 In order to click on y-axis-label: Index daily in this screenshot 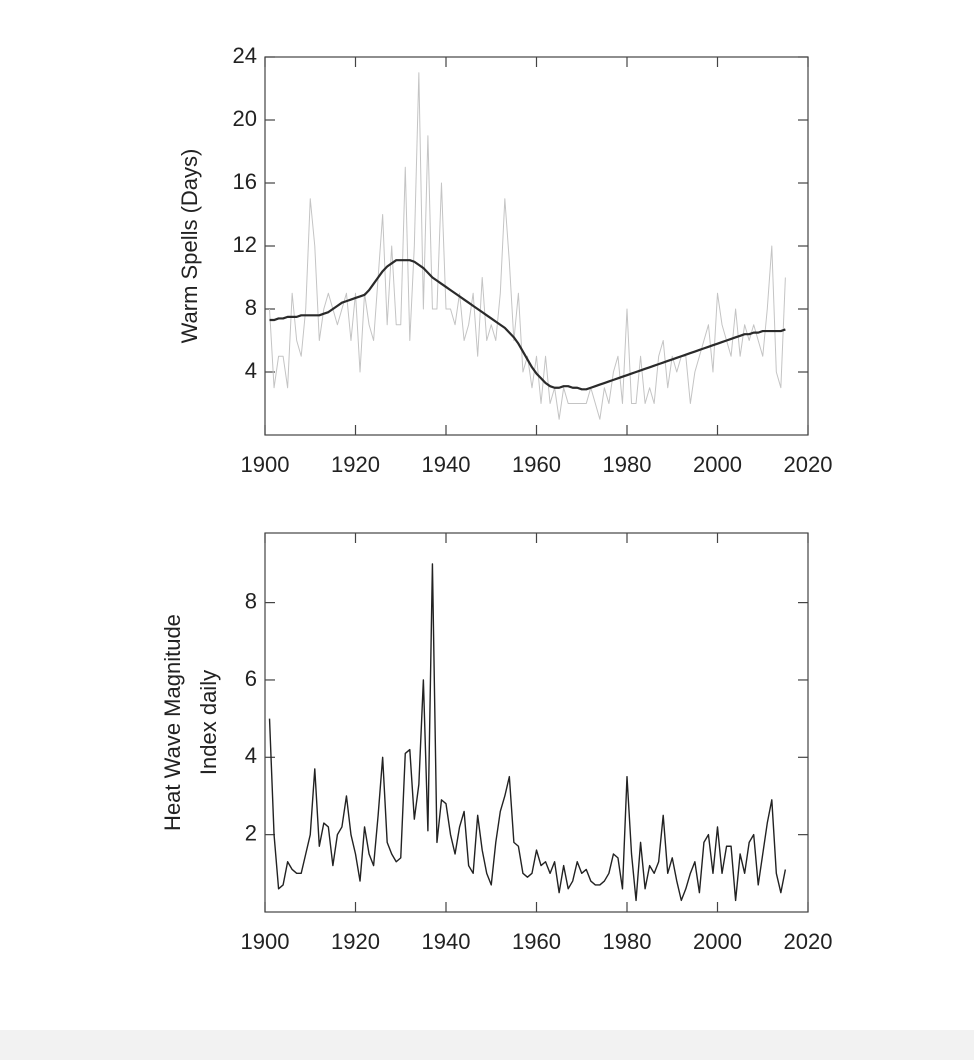, I will do `click(208, 722)`.